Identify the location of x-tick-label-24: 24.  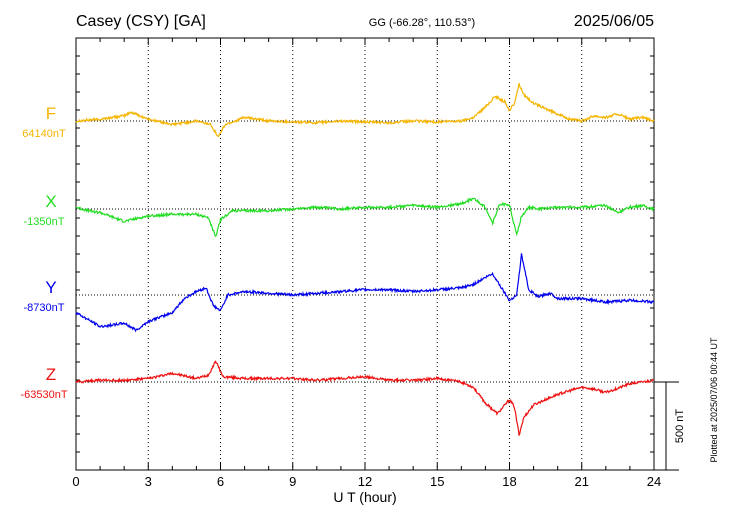
(654, 481).